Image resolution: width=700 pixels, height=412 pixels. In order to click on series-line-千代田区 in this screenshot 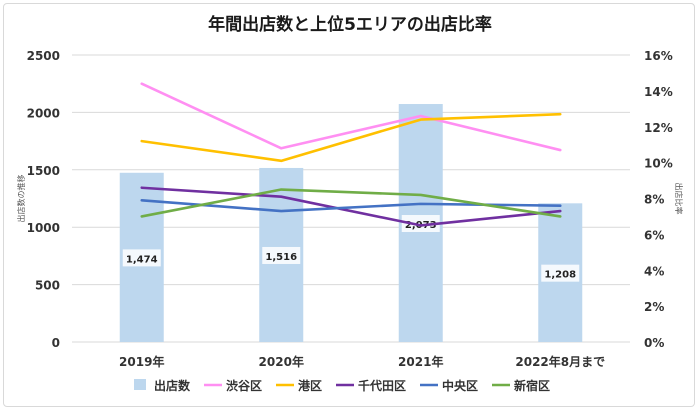, I will do `click(351, 206)`.